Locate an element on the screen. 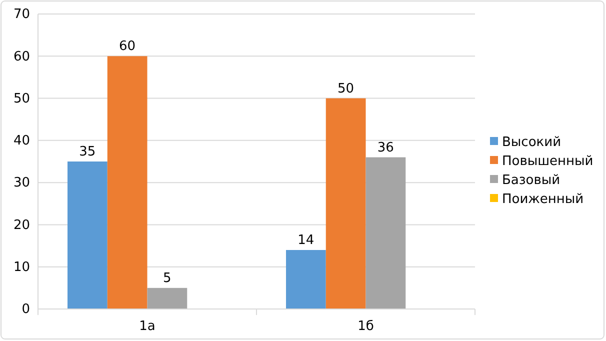  x-tick-label: 1а is located at coordinates (147, 326).